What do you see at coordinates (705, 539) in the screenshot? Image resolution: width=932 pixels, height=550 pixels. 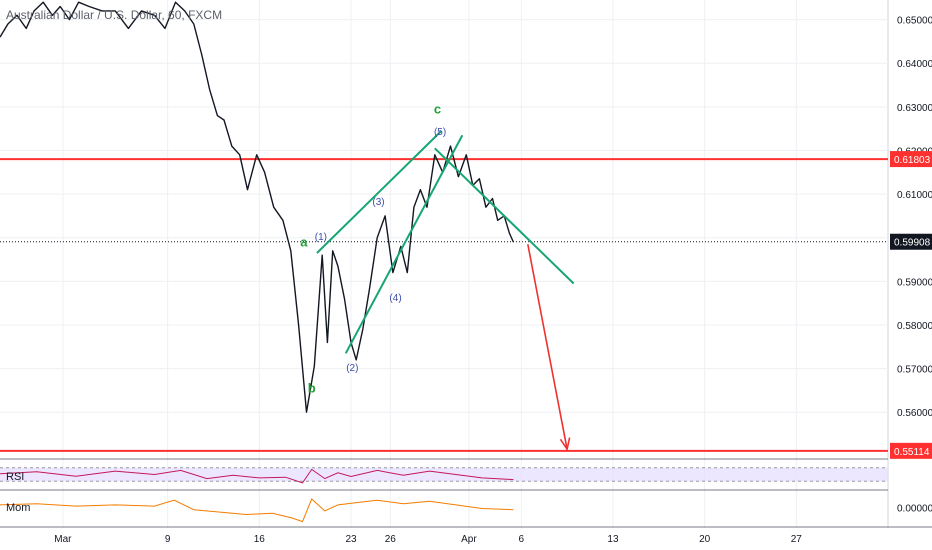 I see `x-tick-label: 20` at bounding box center [705, 539].